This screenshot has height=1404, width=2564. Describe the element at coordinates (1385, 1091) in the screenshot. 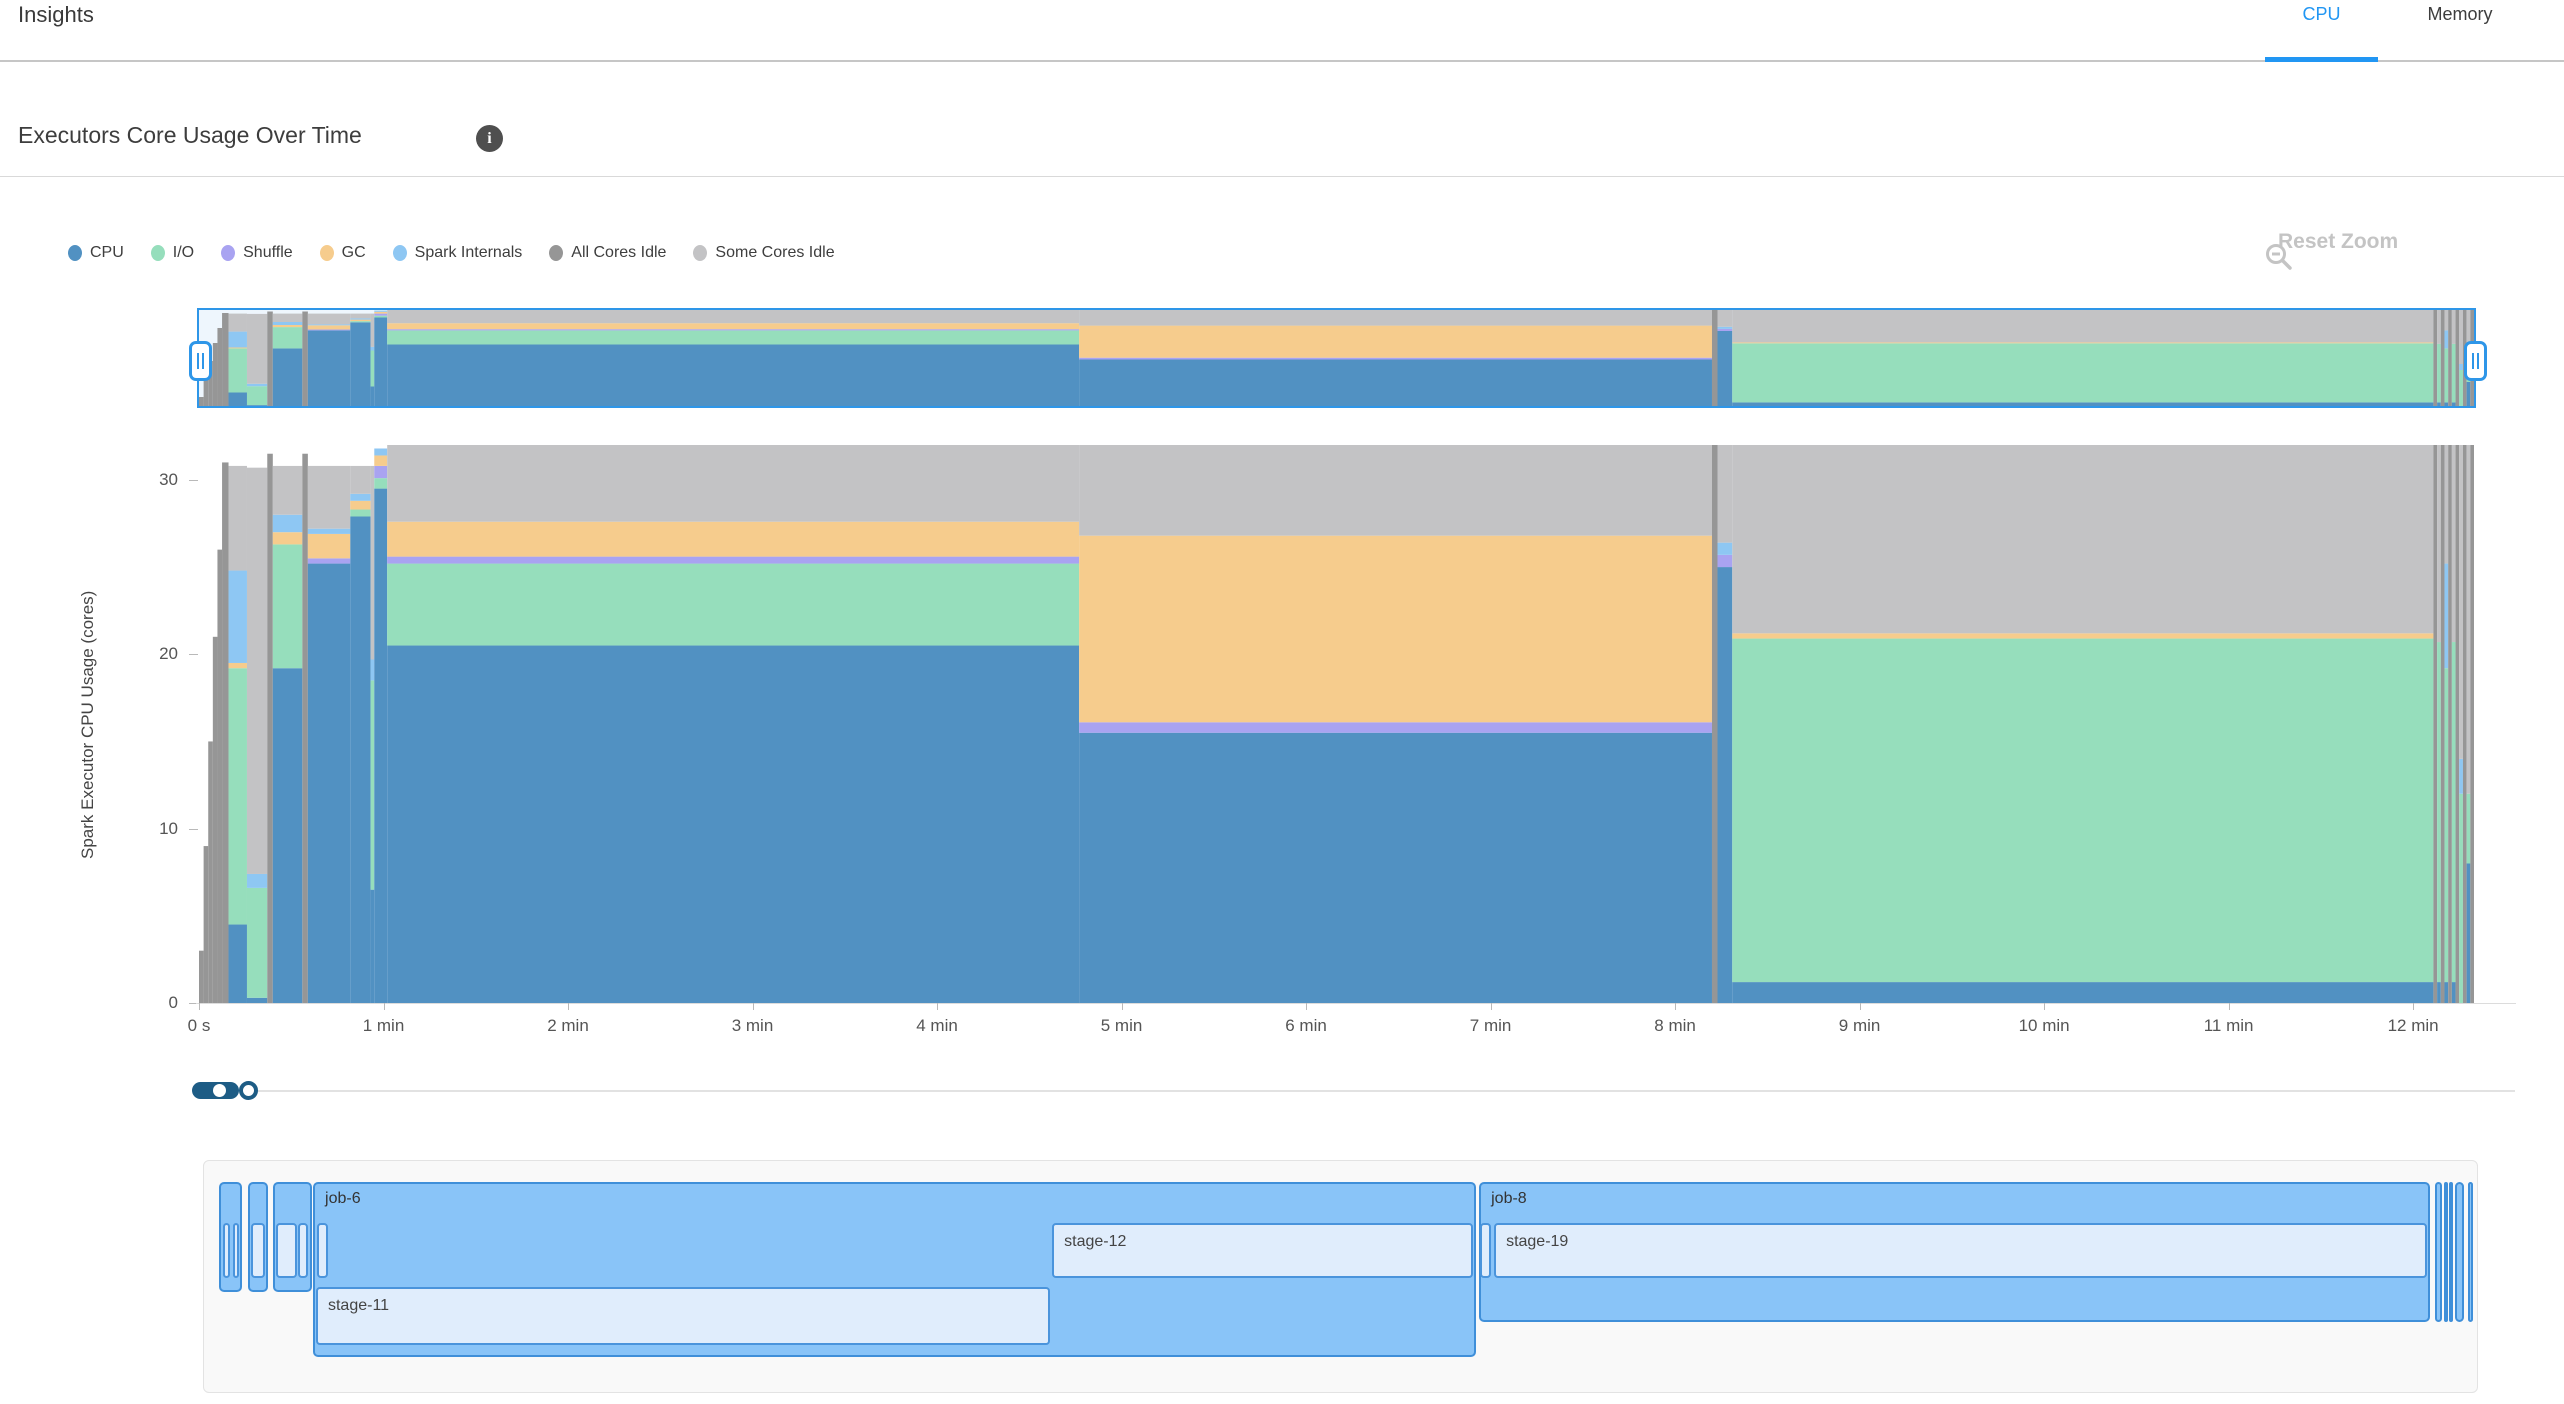

I see `timeline-slider-track` at that location.